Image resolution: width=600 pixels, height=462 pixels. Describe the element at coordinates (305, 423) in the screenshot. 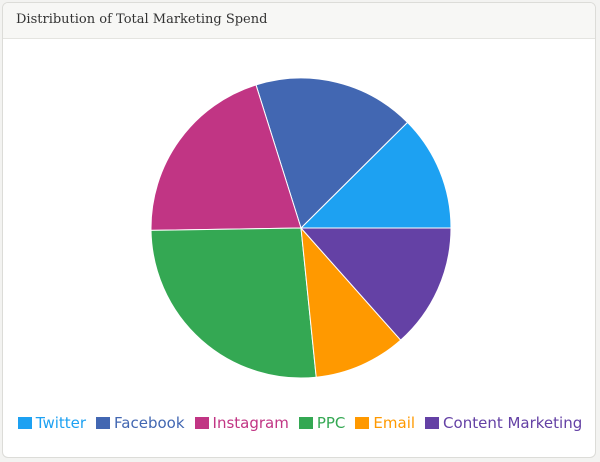

I see `legend-swatch-ppc` at that location.